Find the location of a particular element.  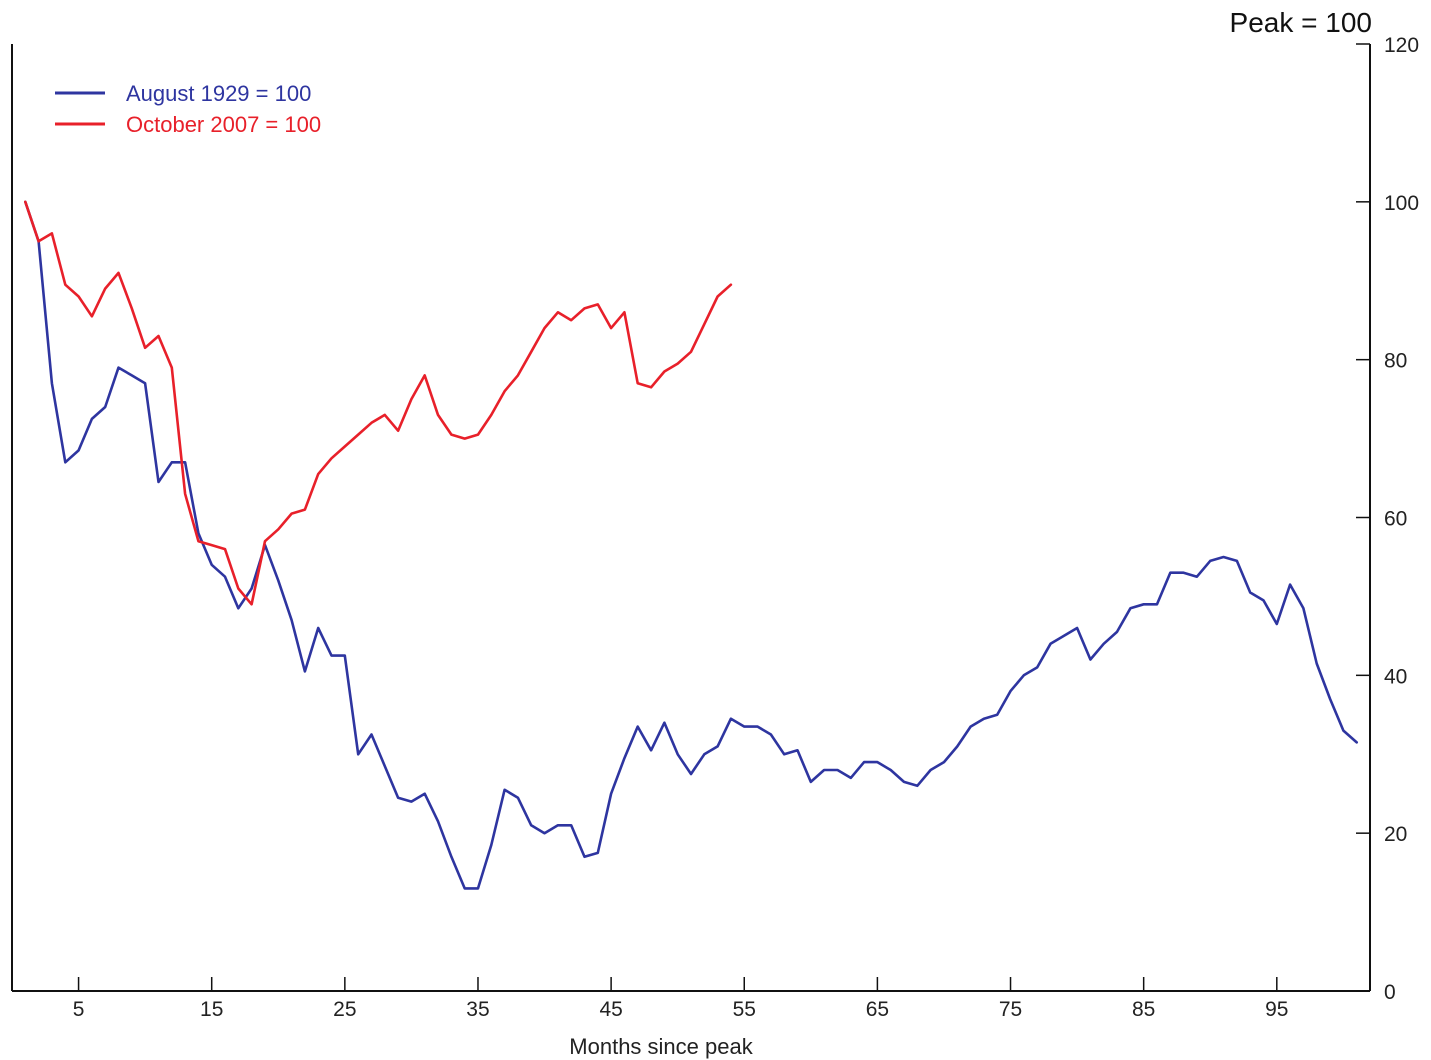

y-tick-label: 100 is located at coordinates (1401, 203).